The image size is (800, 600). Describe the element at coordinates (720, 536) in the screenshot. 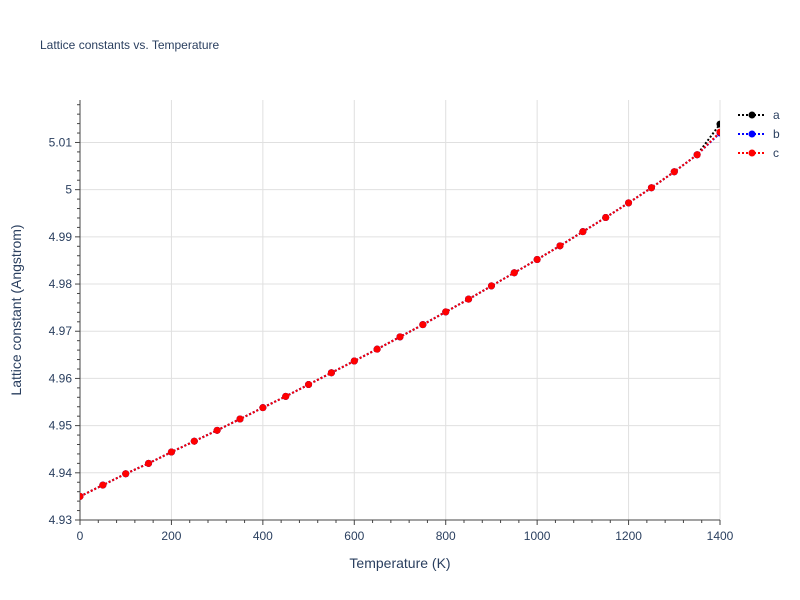

I see `x-tick-label: 1400` at that location.